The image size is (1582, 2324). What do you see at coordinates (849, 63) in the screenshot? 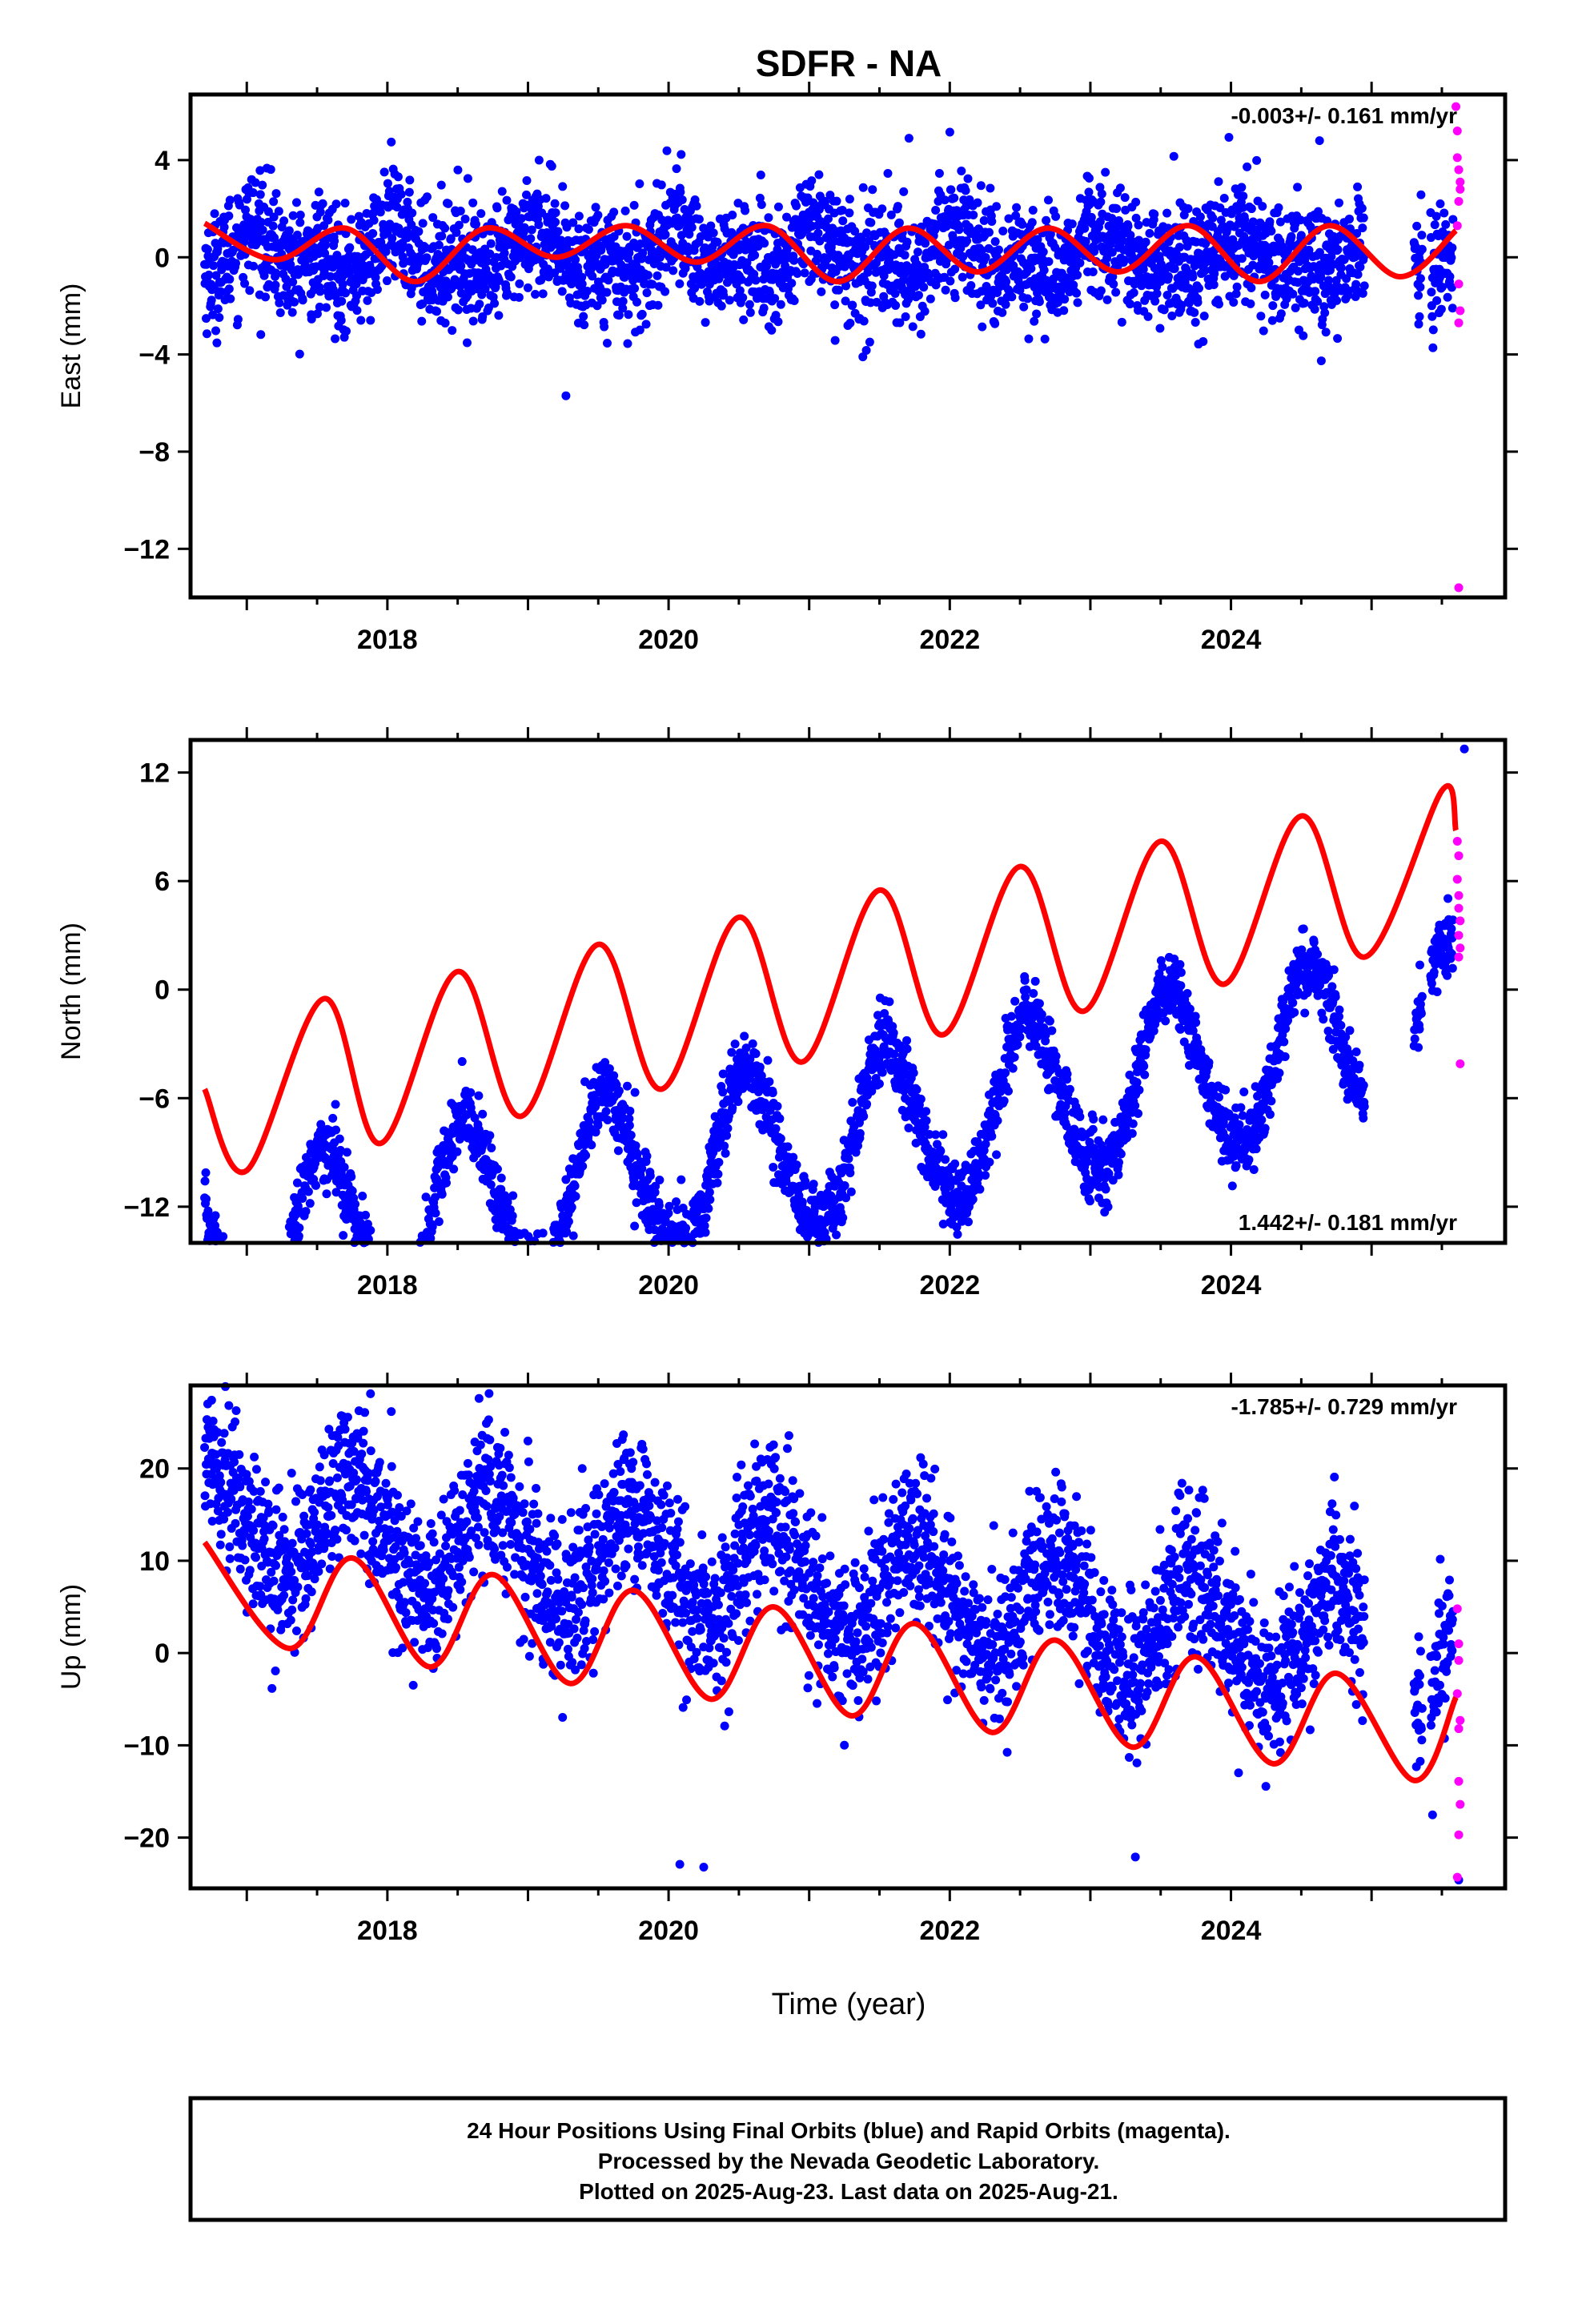
I see `figure-title: SDFR - NA` at bounding box center [849, 63].